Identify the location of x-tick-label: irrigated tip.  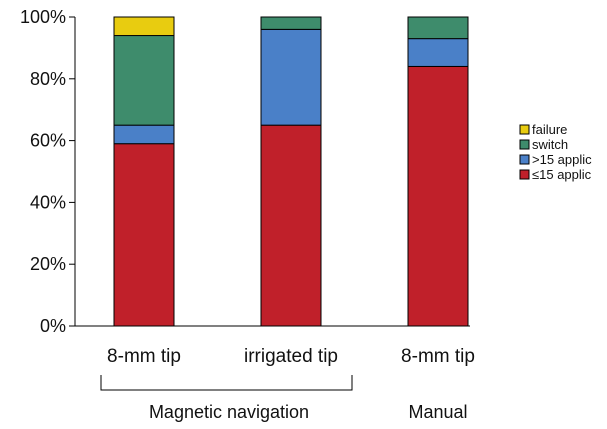
(291, 356).